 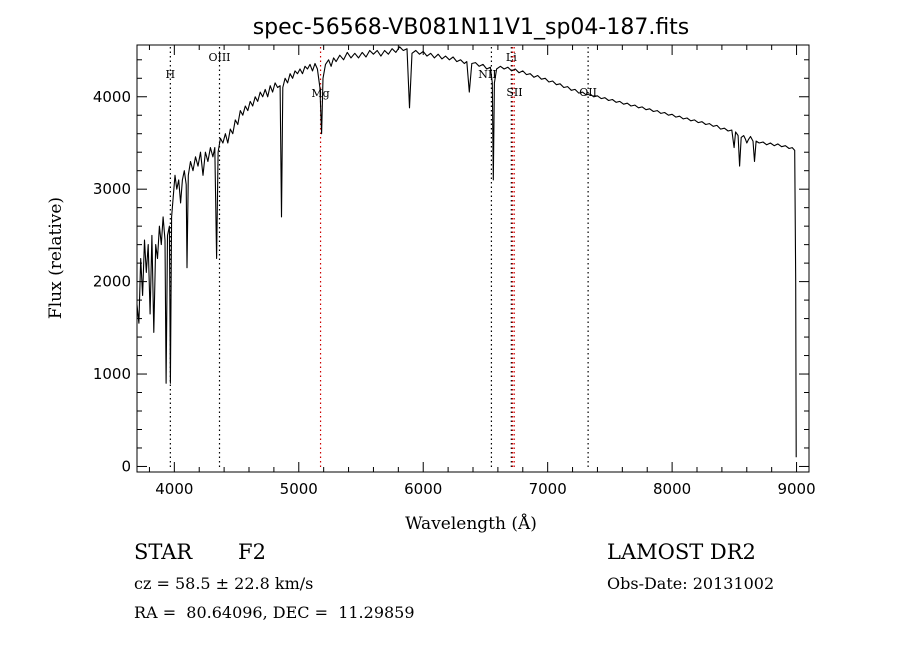 What do you see at coordinates (548, 489) in the screenshot?
I see `x-tick-label: 7000` at bounding box center [548, 489].